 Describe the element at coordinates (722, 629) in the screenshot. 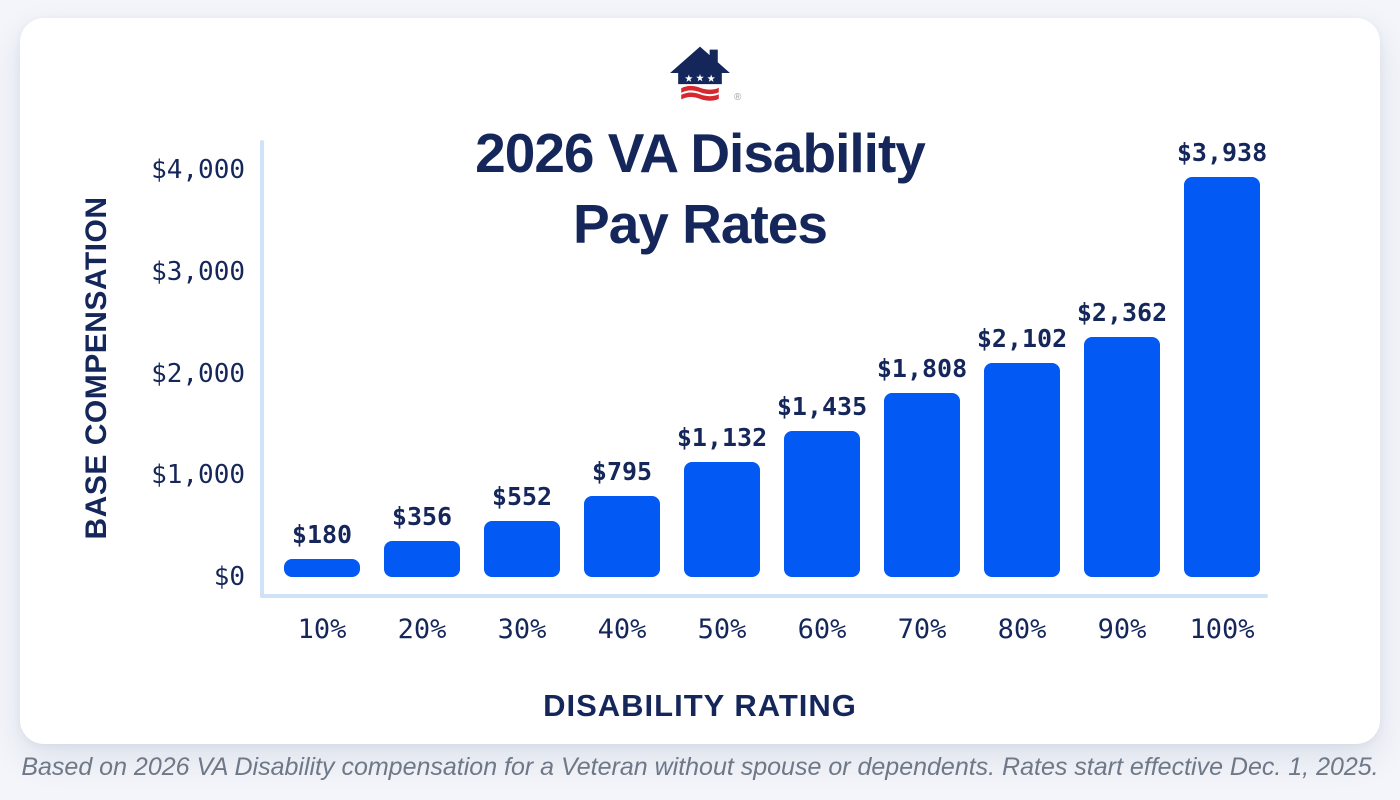

I see `x-axis-tick-label: 50%` at that location.